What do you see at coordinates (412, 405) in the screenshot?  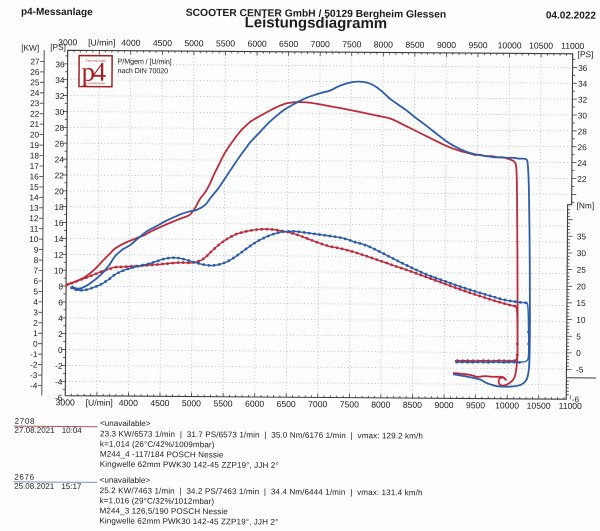 I see `svg-text: 8500` at bounding box center [412, 405].